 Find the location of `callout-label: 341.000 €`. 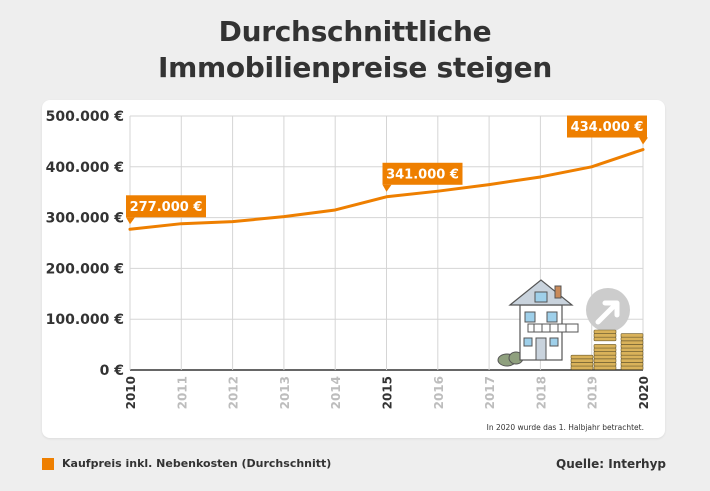

callout-label: 341.000 € is located at coordinates (422, 174).